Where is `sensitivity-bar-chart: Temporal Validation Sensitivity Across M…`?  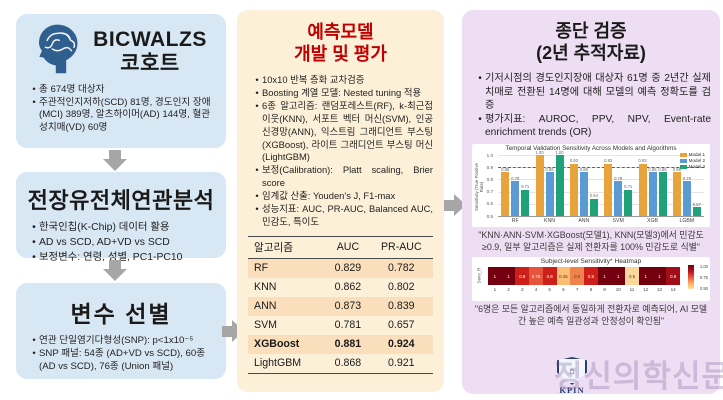 sensitivity-bar-chart: Temporal Validation Sensitivity Across M… is located at coordinates (591, 185).